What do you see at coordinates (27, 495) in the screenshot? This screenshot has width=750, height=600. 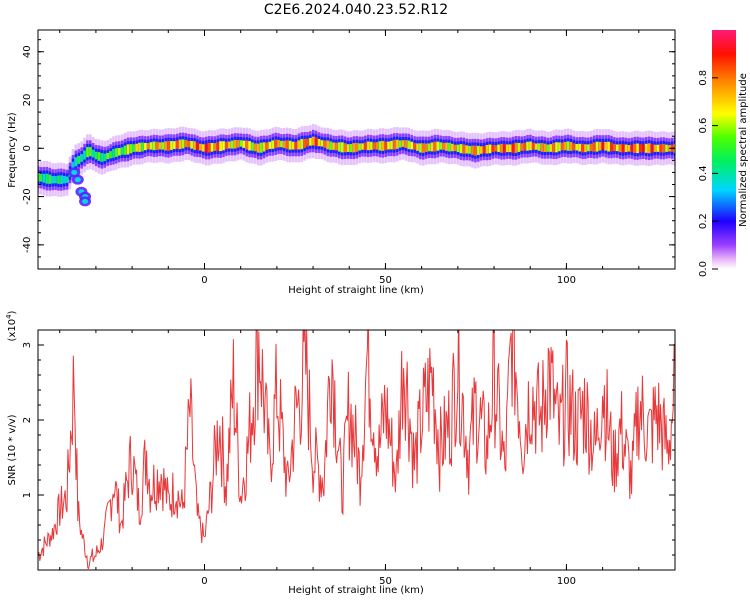 I see `snr-ytick-label: 1` at bounding box center [27, 495].